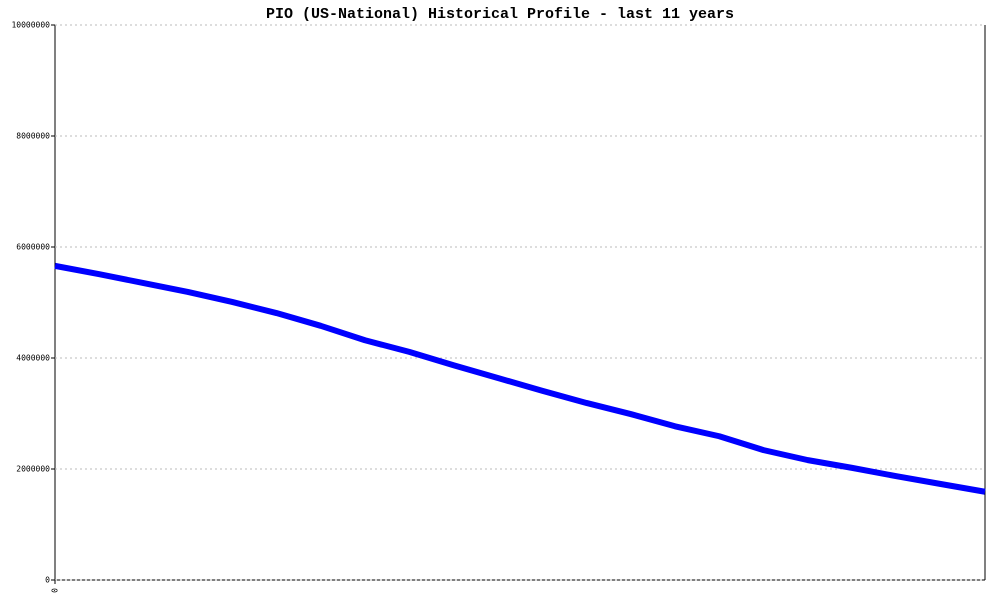  Describe the element at coordinates (47, 580) in the screenshot. I see `y-tick-label: 0` at that location.